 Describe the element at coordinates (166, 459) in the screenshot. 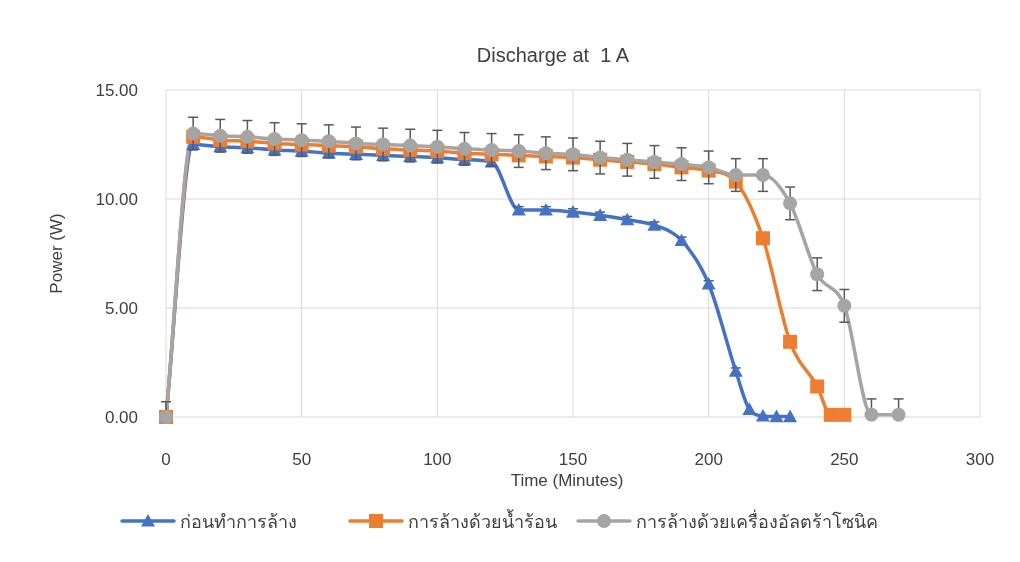

I see `x-tick-label: 0` at that location.